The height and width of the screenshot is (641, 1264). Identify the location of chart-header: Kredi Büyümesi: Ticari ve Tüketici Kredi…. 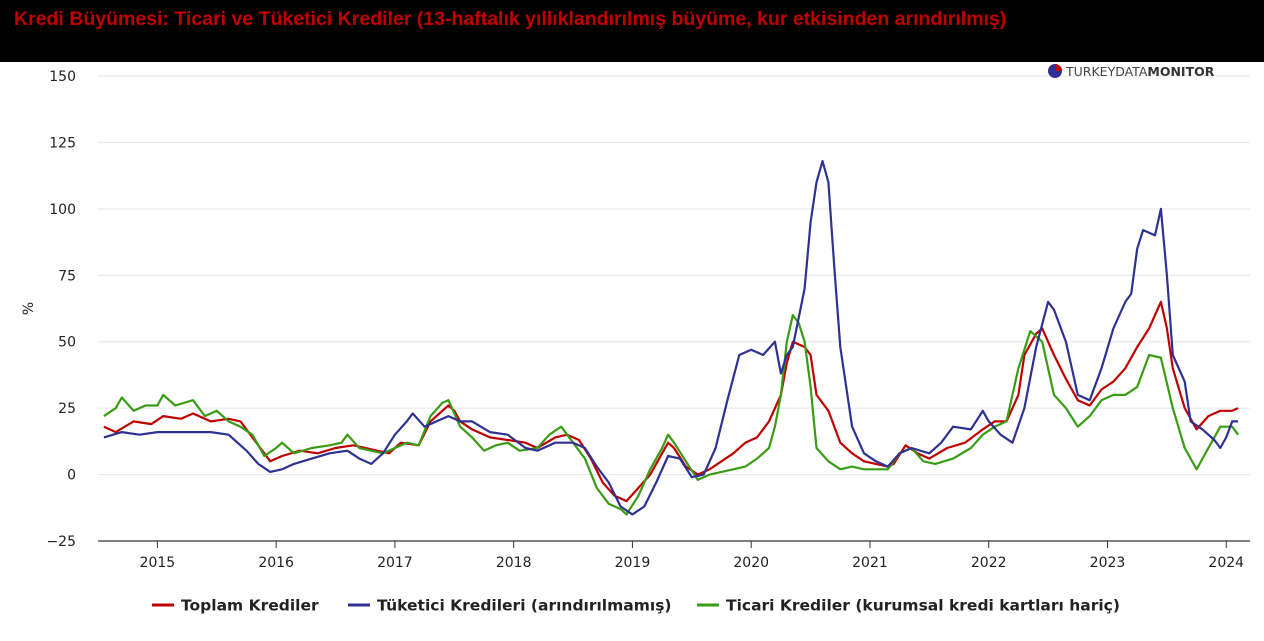
(632, 31).